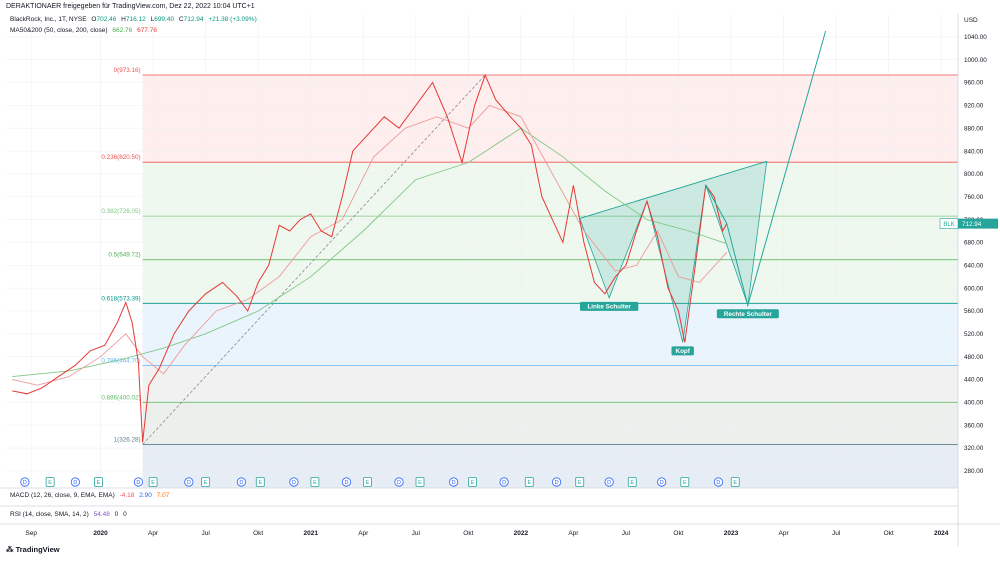 This screenshot has height=565, width=1000. I want to click on earnings-marker-label-9: E, so click(260, 483).